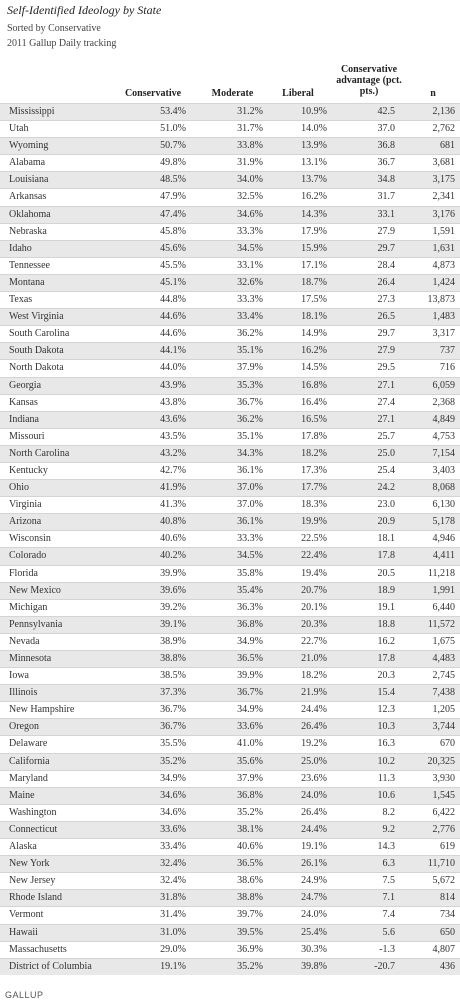  I want to click on conservative-value: 45.1%, so click(173, 282).